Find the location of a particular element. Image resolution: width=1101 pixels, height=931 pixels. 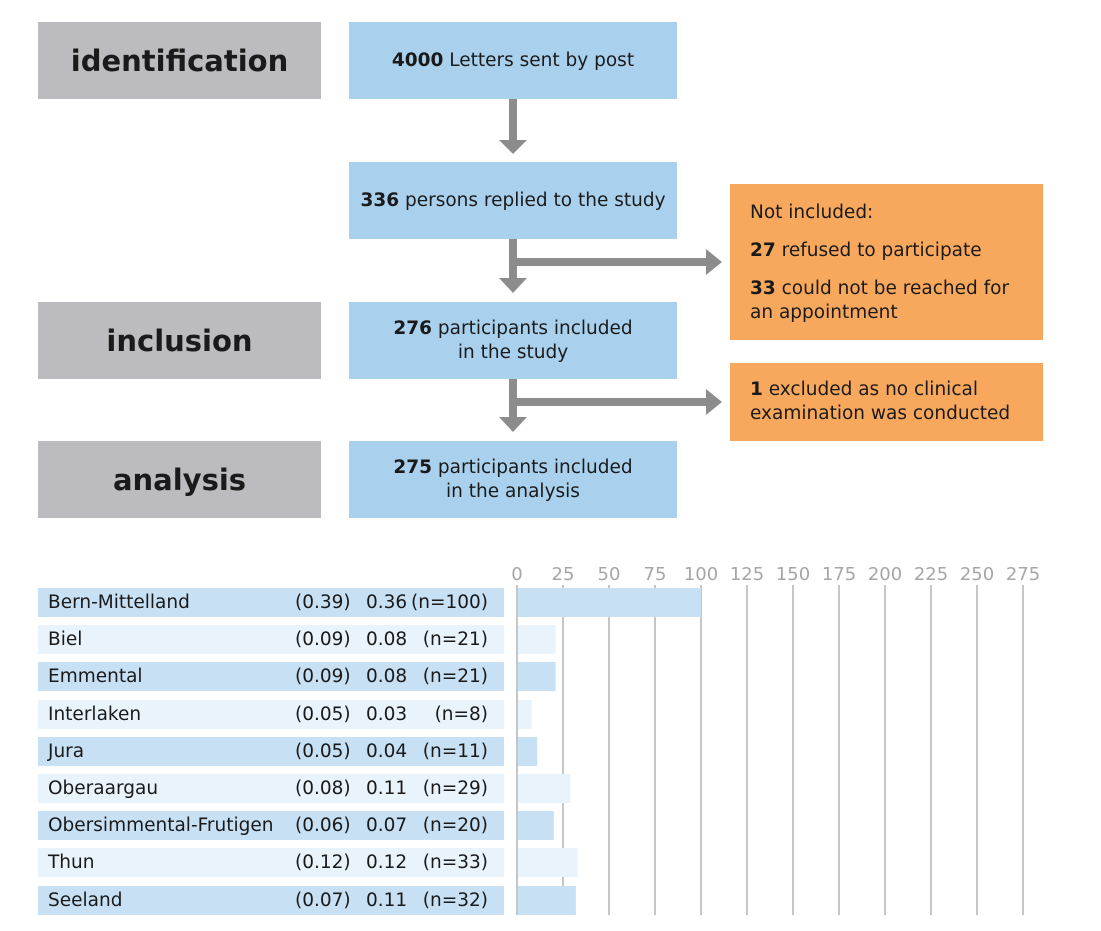

bar-bern-mittelland is located at coordinates (609, 602).